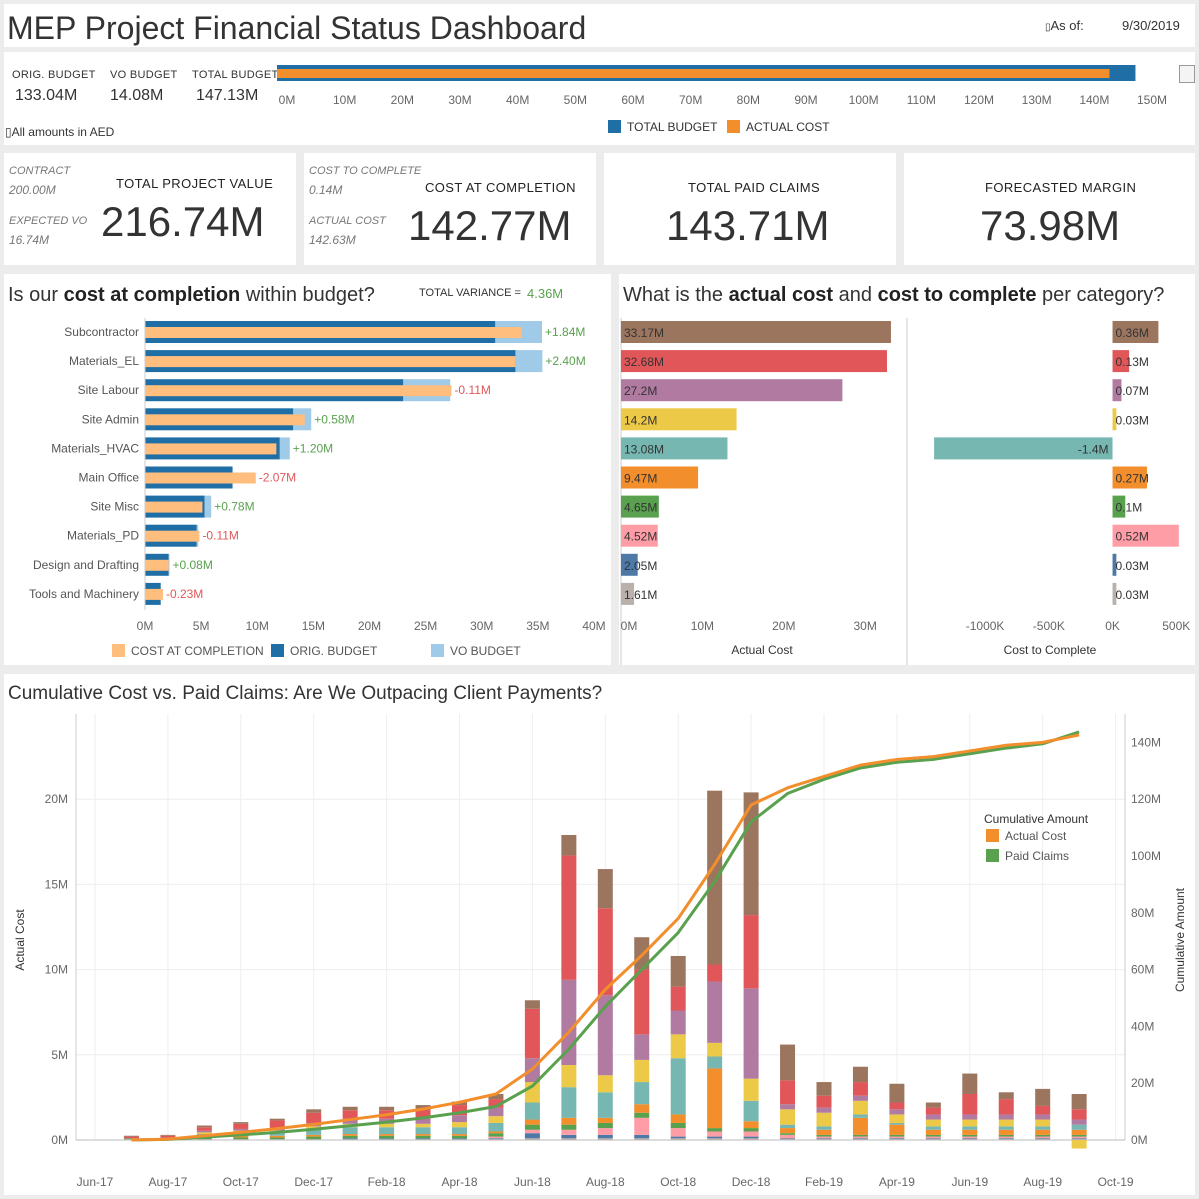  I want to click on x-tick-label: 140M, so click(1094, 100).